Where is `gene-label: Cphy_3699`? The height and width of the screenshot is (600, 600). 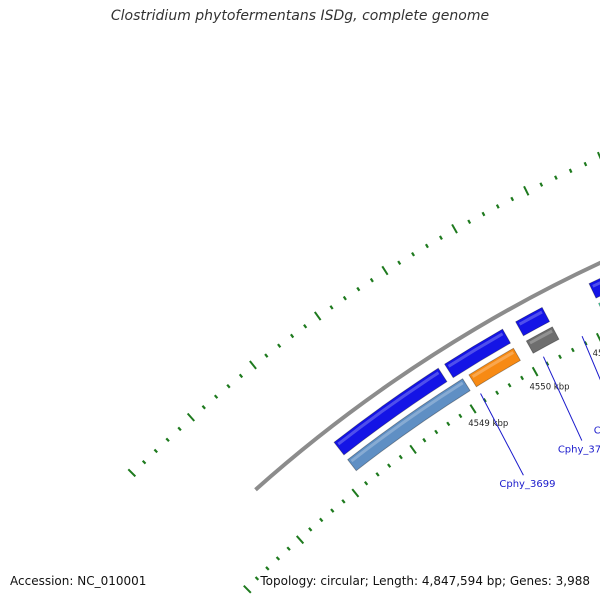
gene-label: Cphy_3699 is located at coordinates (527, 484).